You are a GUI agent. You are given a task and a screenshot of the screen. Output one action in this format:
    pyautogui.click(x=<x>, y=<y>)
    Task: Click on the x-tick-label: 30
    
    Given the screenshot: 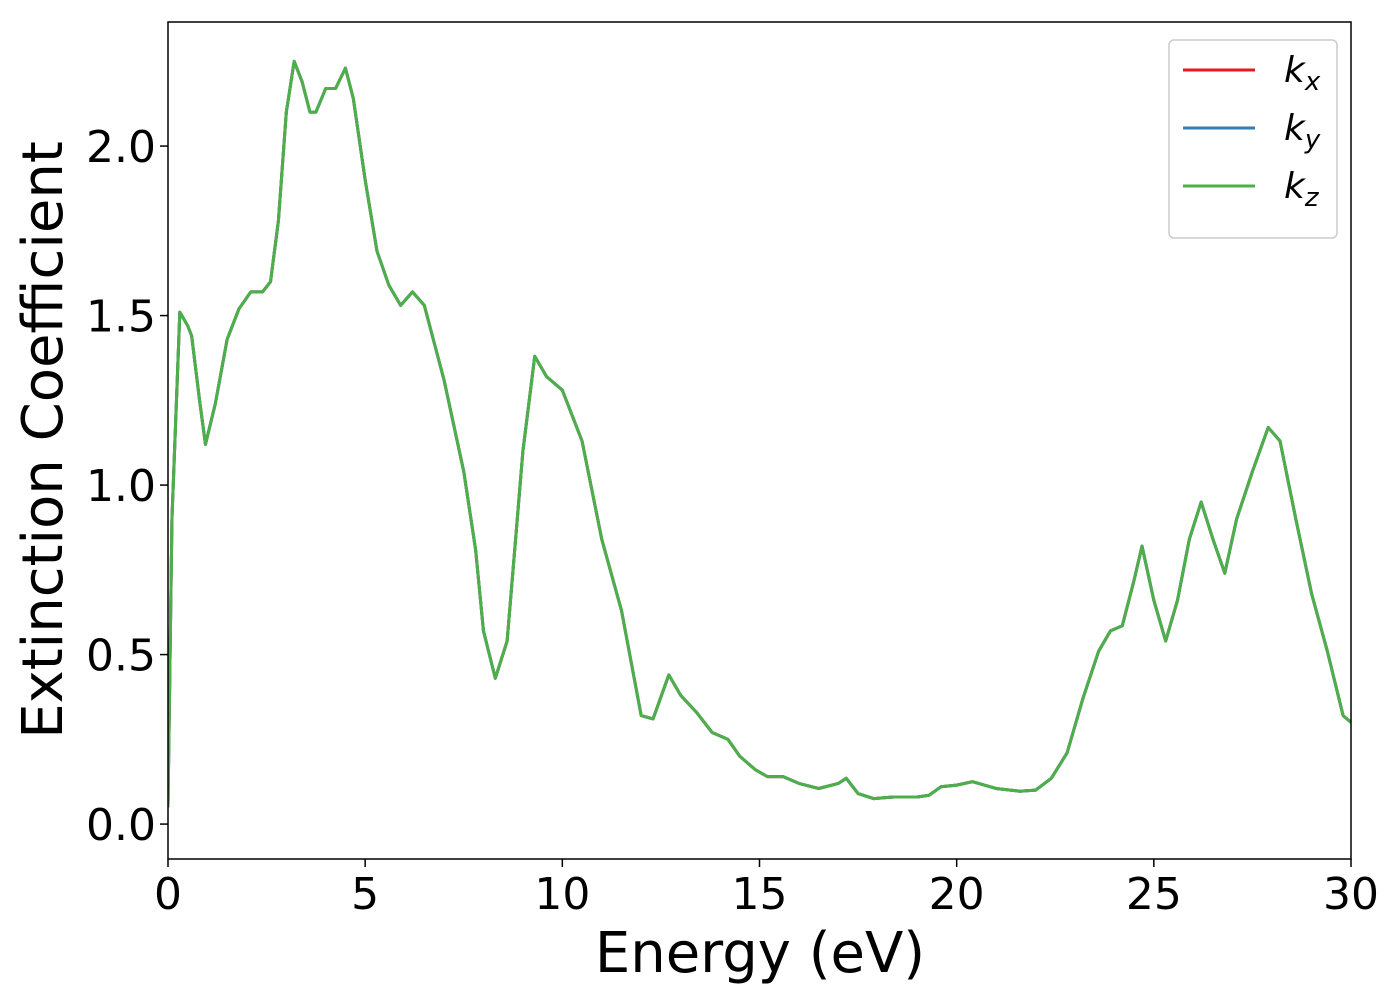 What is the action you would take?
    pyautogui.click(x=1351, y=894)
    